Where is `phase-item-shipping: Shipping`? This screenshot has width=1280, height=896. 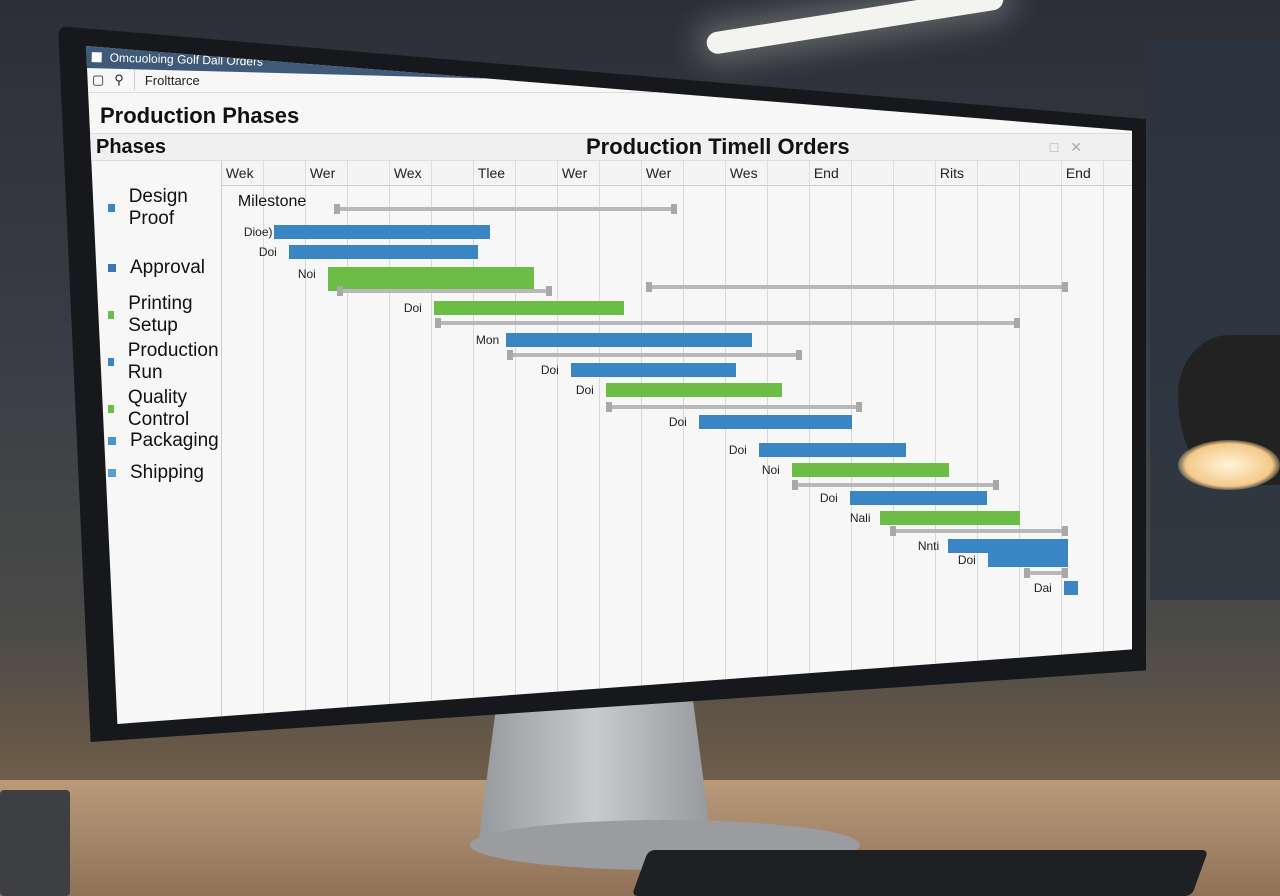
phase-item-shipping: Shipping is located at coordinates (153, 473).